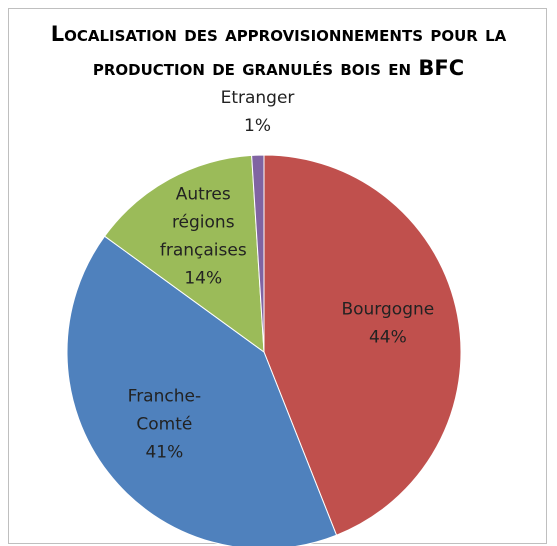 This screenshot has width=557, height=546. What do you see at coordinates (164, 396) in the screenshot?
I see `slice-label-line: Franche-` at bounding box center [164, 396].